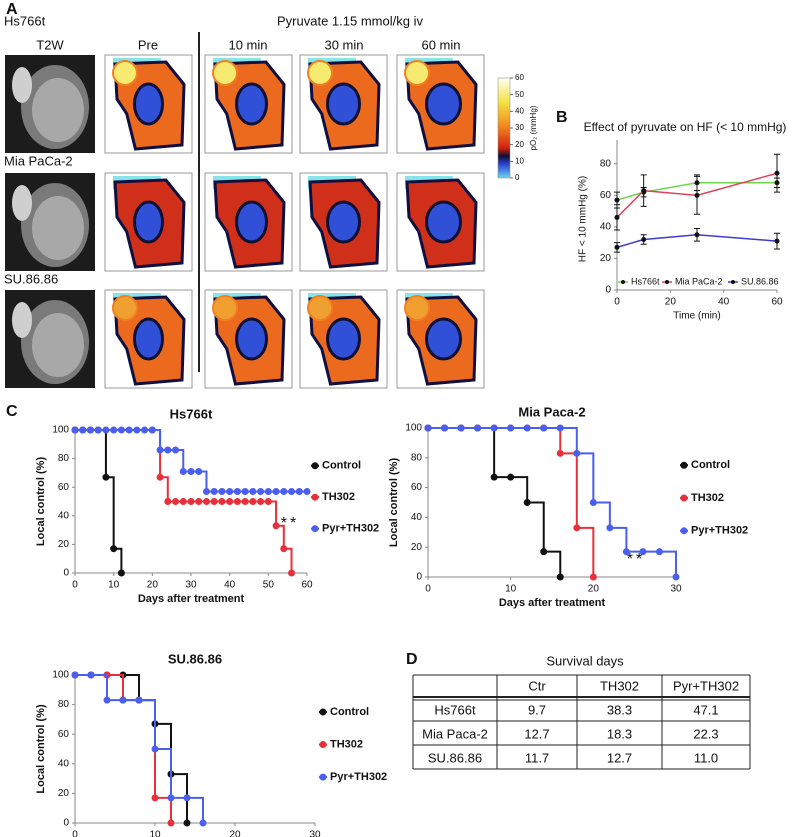 The width and height of the screenshot is (800, 837). I want to click on colorbar-label: pO₂ (mmHg), so click(533, 127).